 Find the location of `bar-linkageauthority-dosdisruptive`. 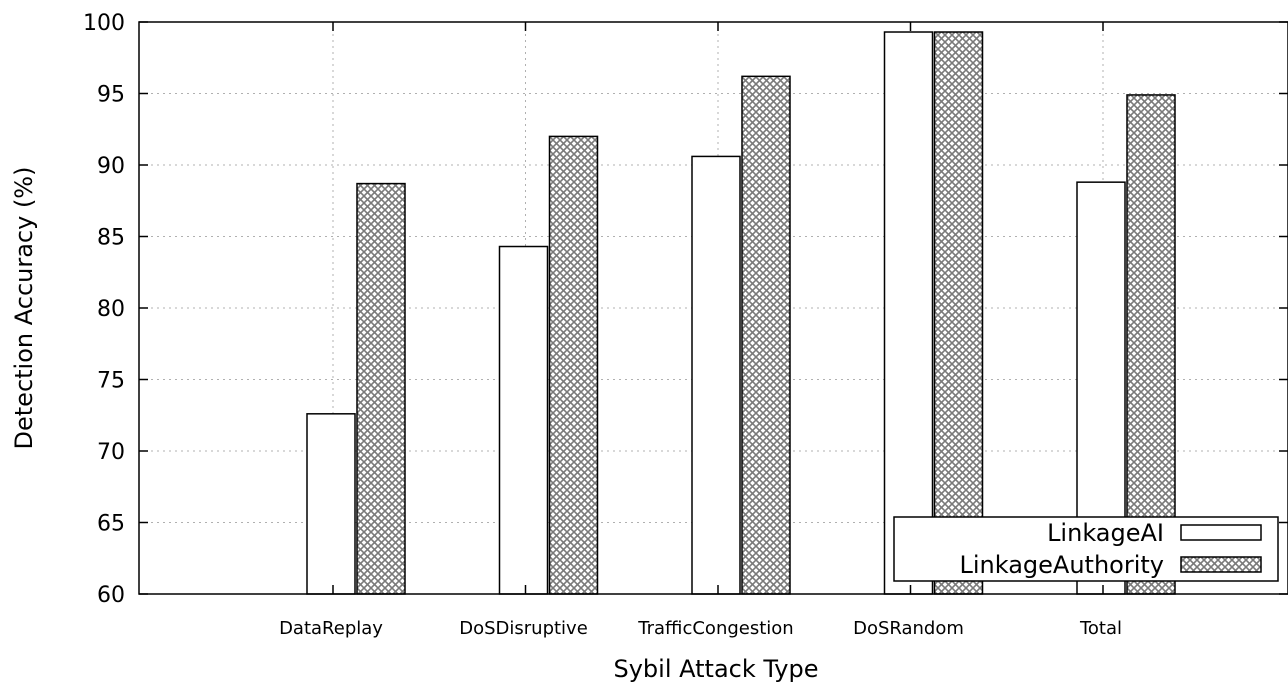

bar-linkageauthority-dosdisruptive is located at coordinates (573, 365).